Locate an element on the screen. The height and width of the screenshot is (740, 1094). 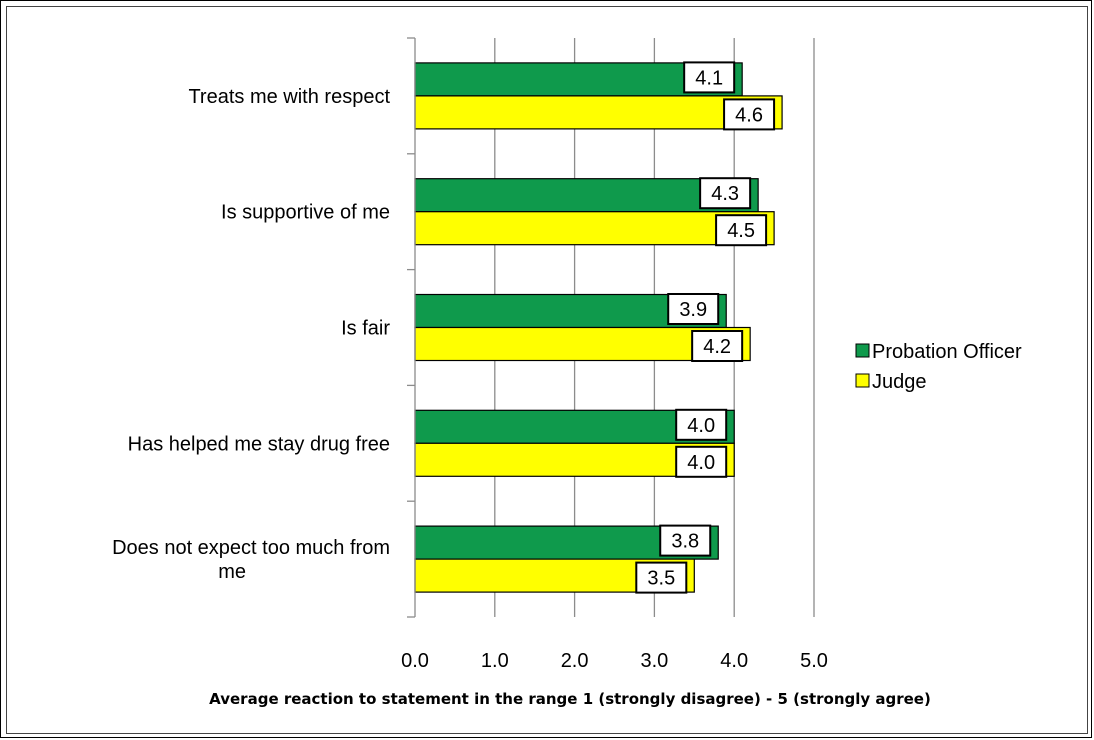
data-label-text: 3.9 is located at coordinates (693, 310).